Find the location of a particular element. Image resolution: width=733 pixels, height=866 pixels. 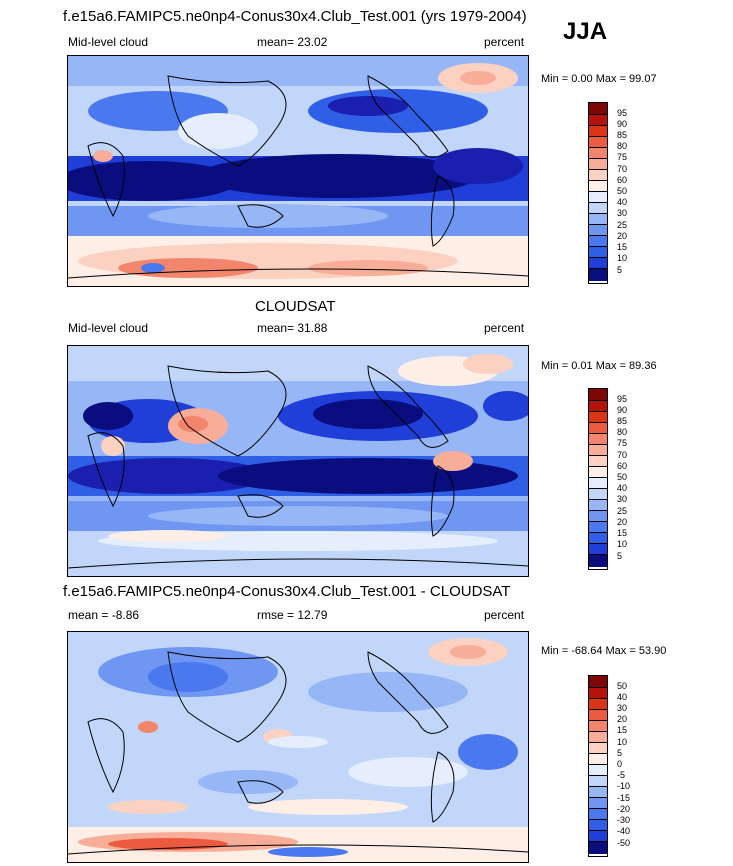

panel-3-colorbar is located at coordinates (598, 766).